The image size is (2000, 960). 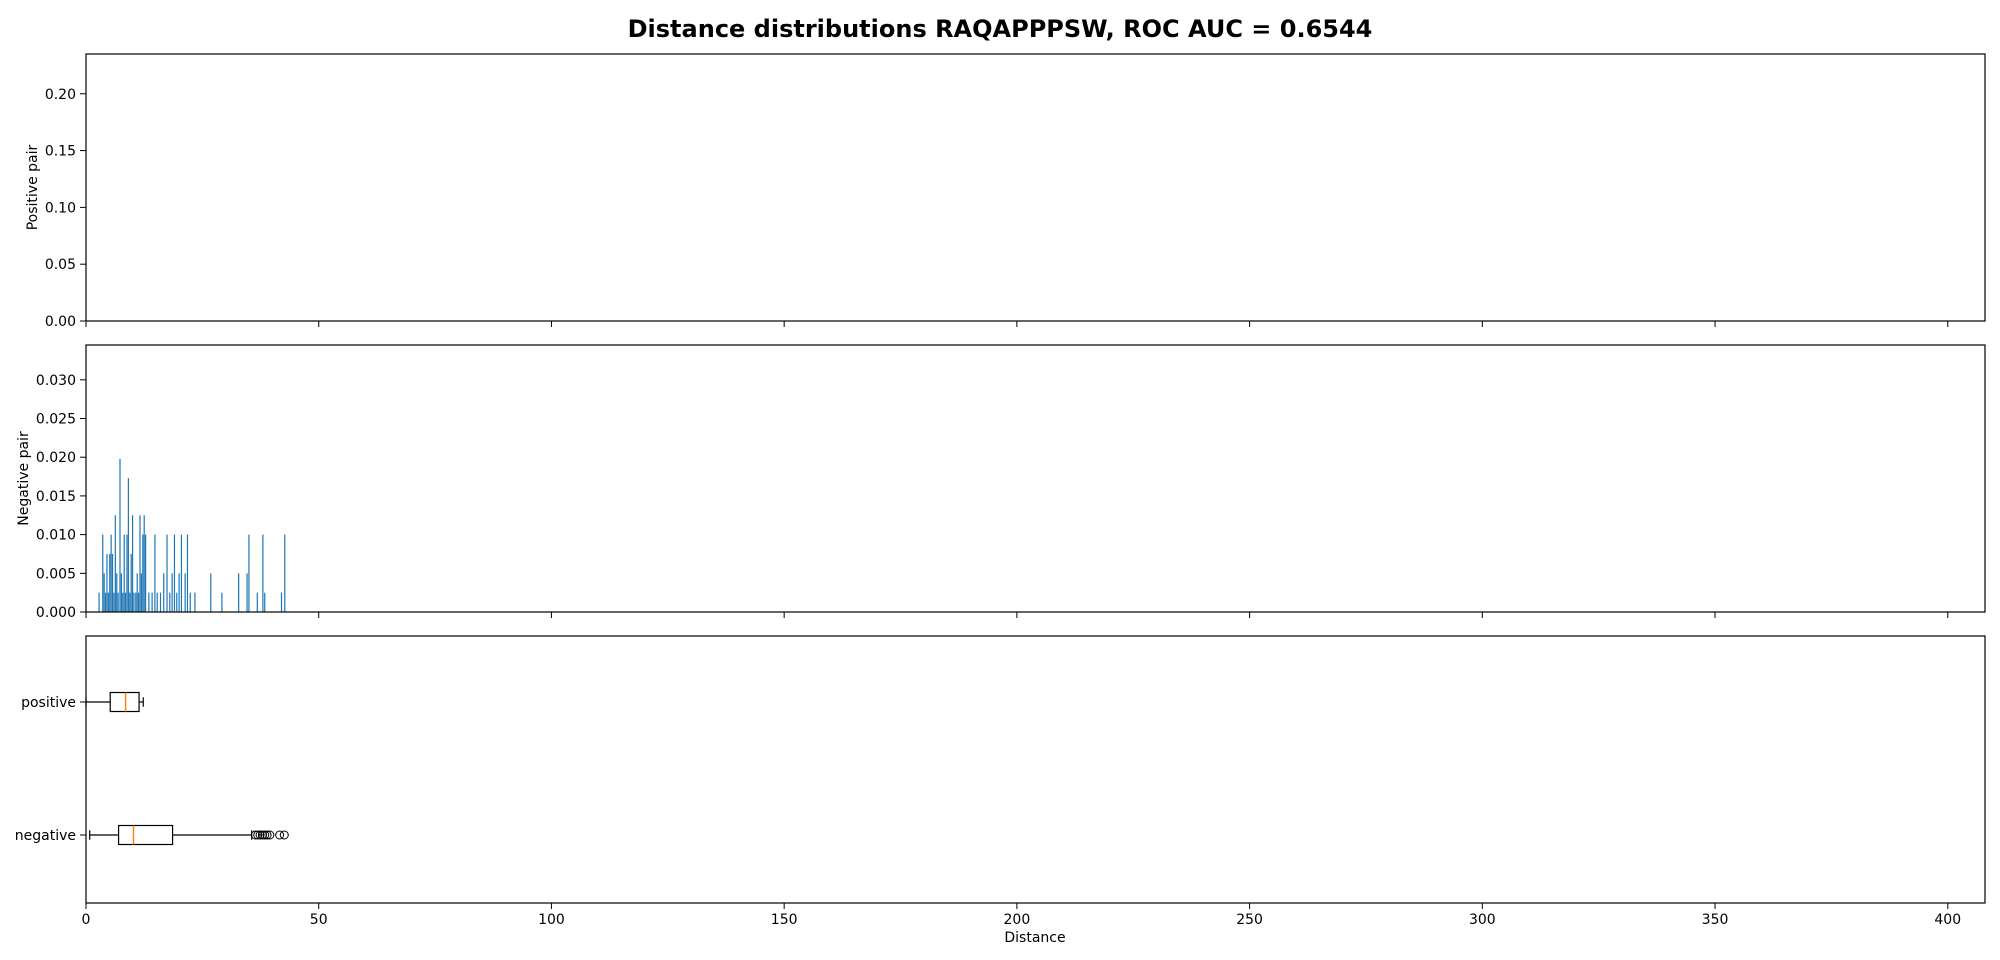 What do you see at coordinates (48, 703) in the screenshot?
I see `category-label-positive: positive` at bounding box center [48, 703].